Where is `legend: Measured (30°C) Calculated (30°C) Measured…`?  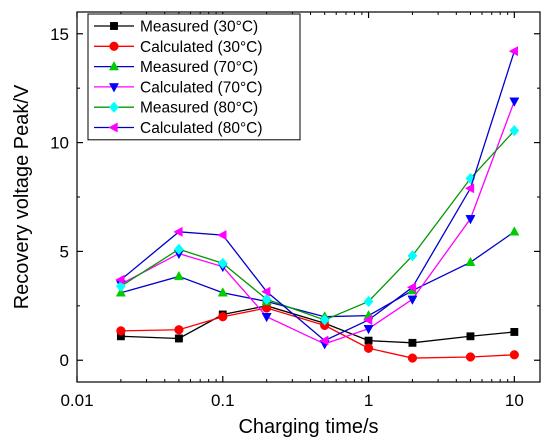 legend: Measured (30°C) Calculated (30°C) Measured… is located at coordinates (194, 77).